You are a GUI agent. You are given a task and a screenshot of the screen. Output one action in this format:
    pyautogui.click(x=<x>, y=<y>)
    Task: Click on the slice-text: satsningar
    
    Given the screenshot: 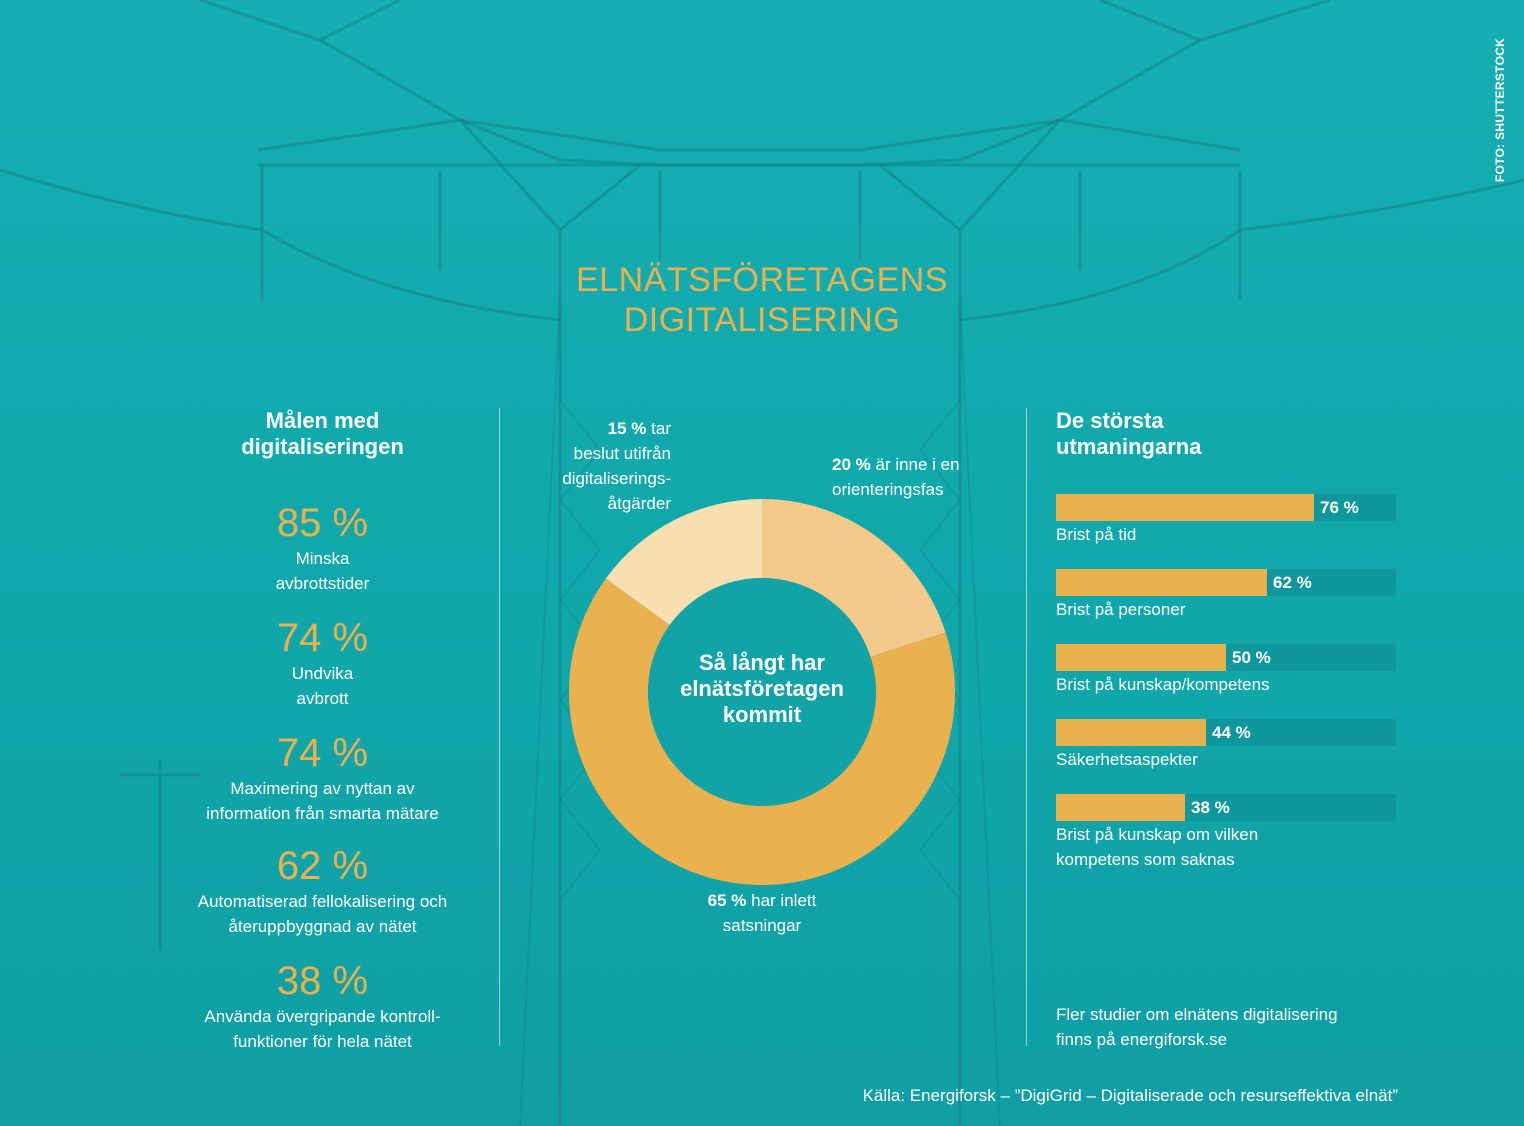 What is the action you would take?
    pyautogui.click(x=762, y=925)
    